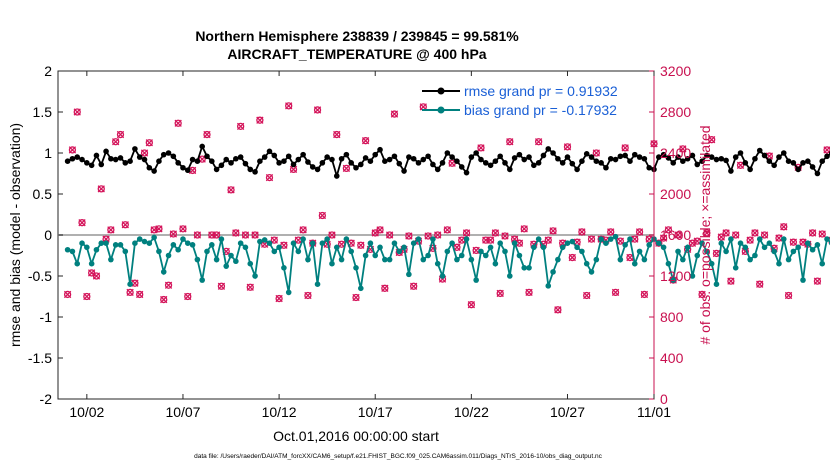 The height and width of the screenshot is (470, 830). What do you see at coordinates (86, 412) in the screenshot?
I see `x-tick-label: 10/02` at bounding box center [86, 412].